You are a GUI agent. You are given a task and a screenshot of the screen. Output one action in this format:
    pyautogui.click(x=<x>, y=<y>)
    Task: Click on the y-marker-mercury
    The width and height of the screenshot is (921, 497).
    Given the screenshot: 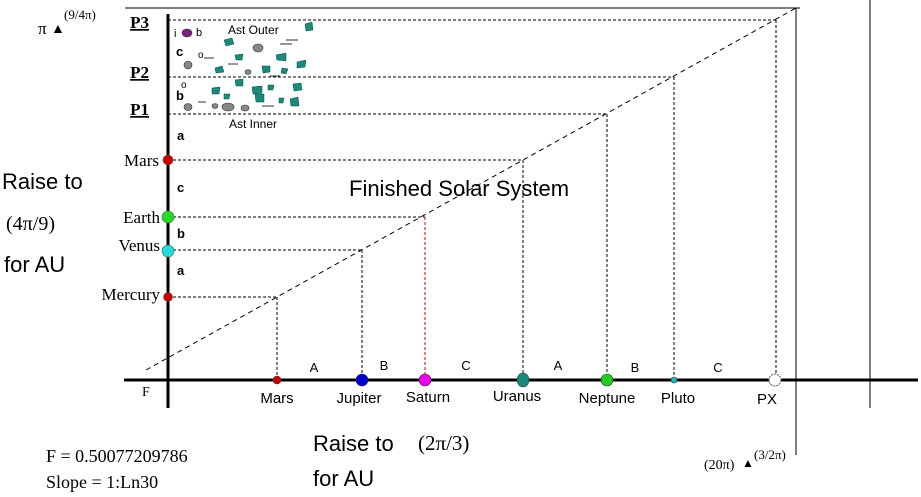 What is the action you would take?
    pyautogui.click(x=168, y=297)
    